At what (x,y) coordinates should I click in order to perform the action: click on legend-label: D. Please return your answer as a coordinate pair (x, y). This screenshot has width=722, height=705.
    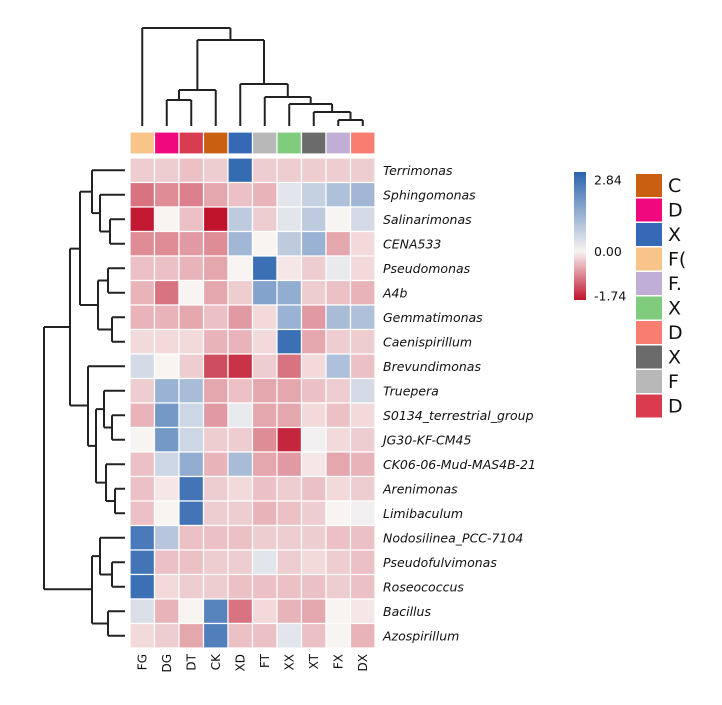
    Looking at the image, I should click on (675, 333).